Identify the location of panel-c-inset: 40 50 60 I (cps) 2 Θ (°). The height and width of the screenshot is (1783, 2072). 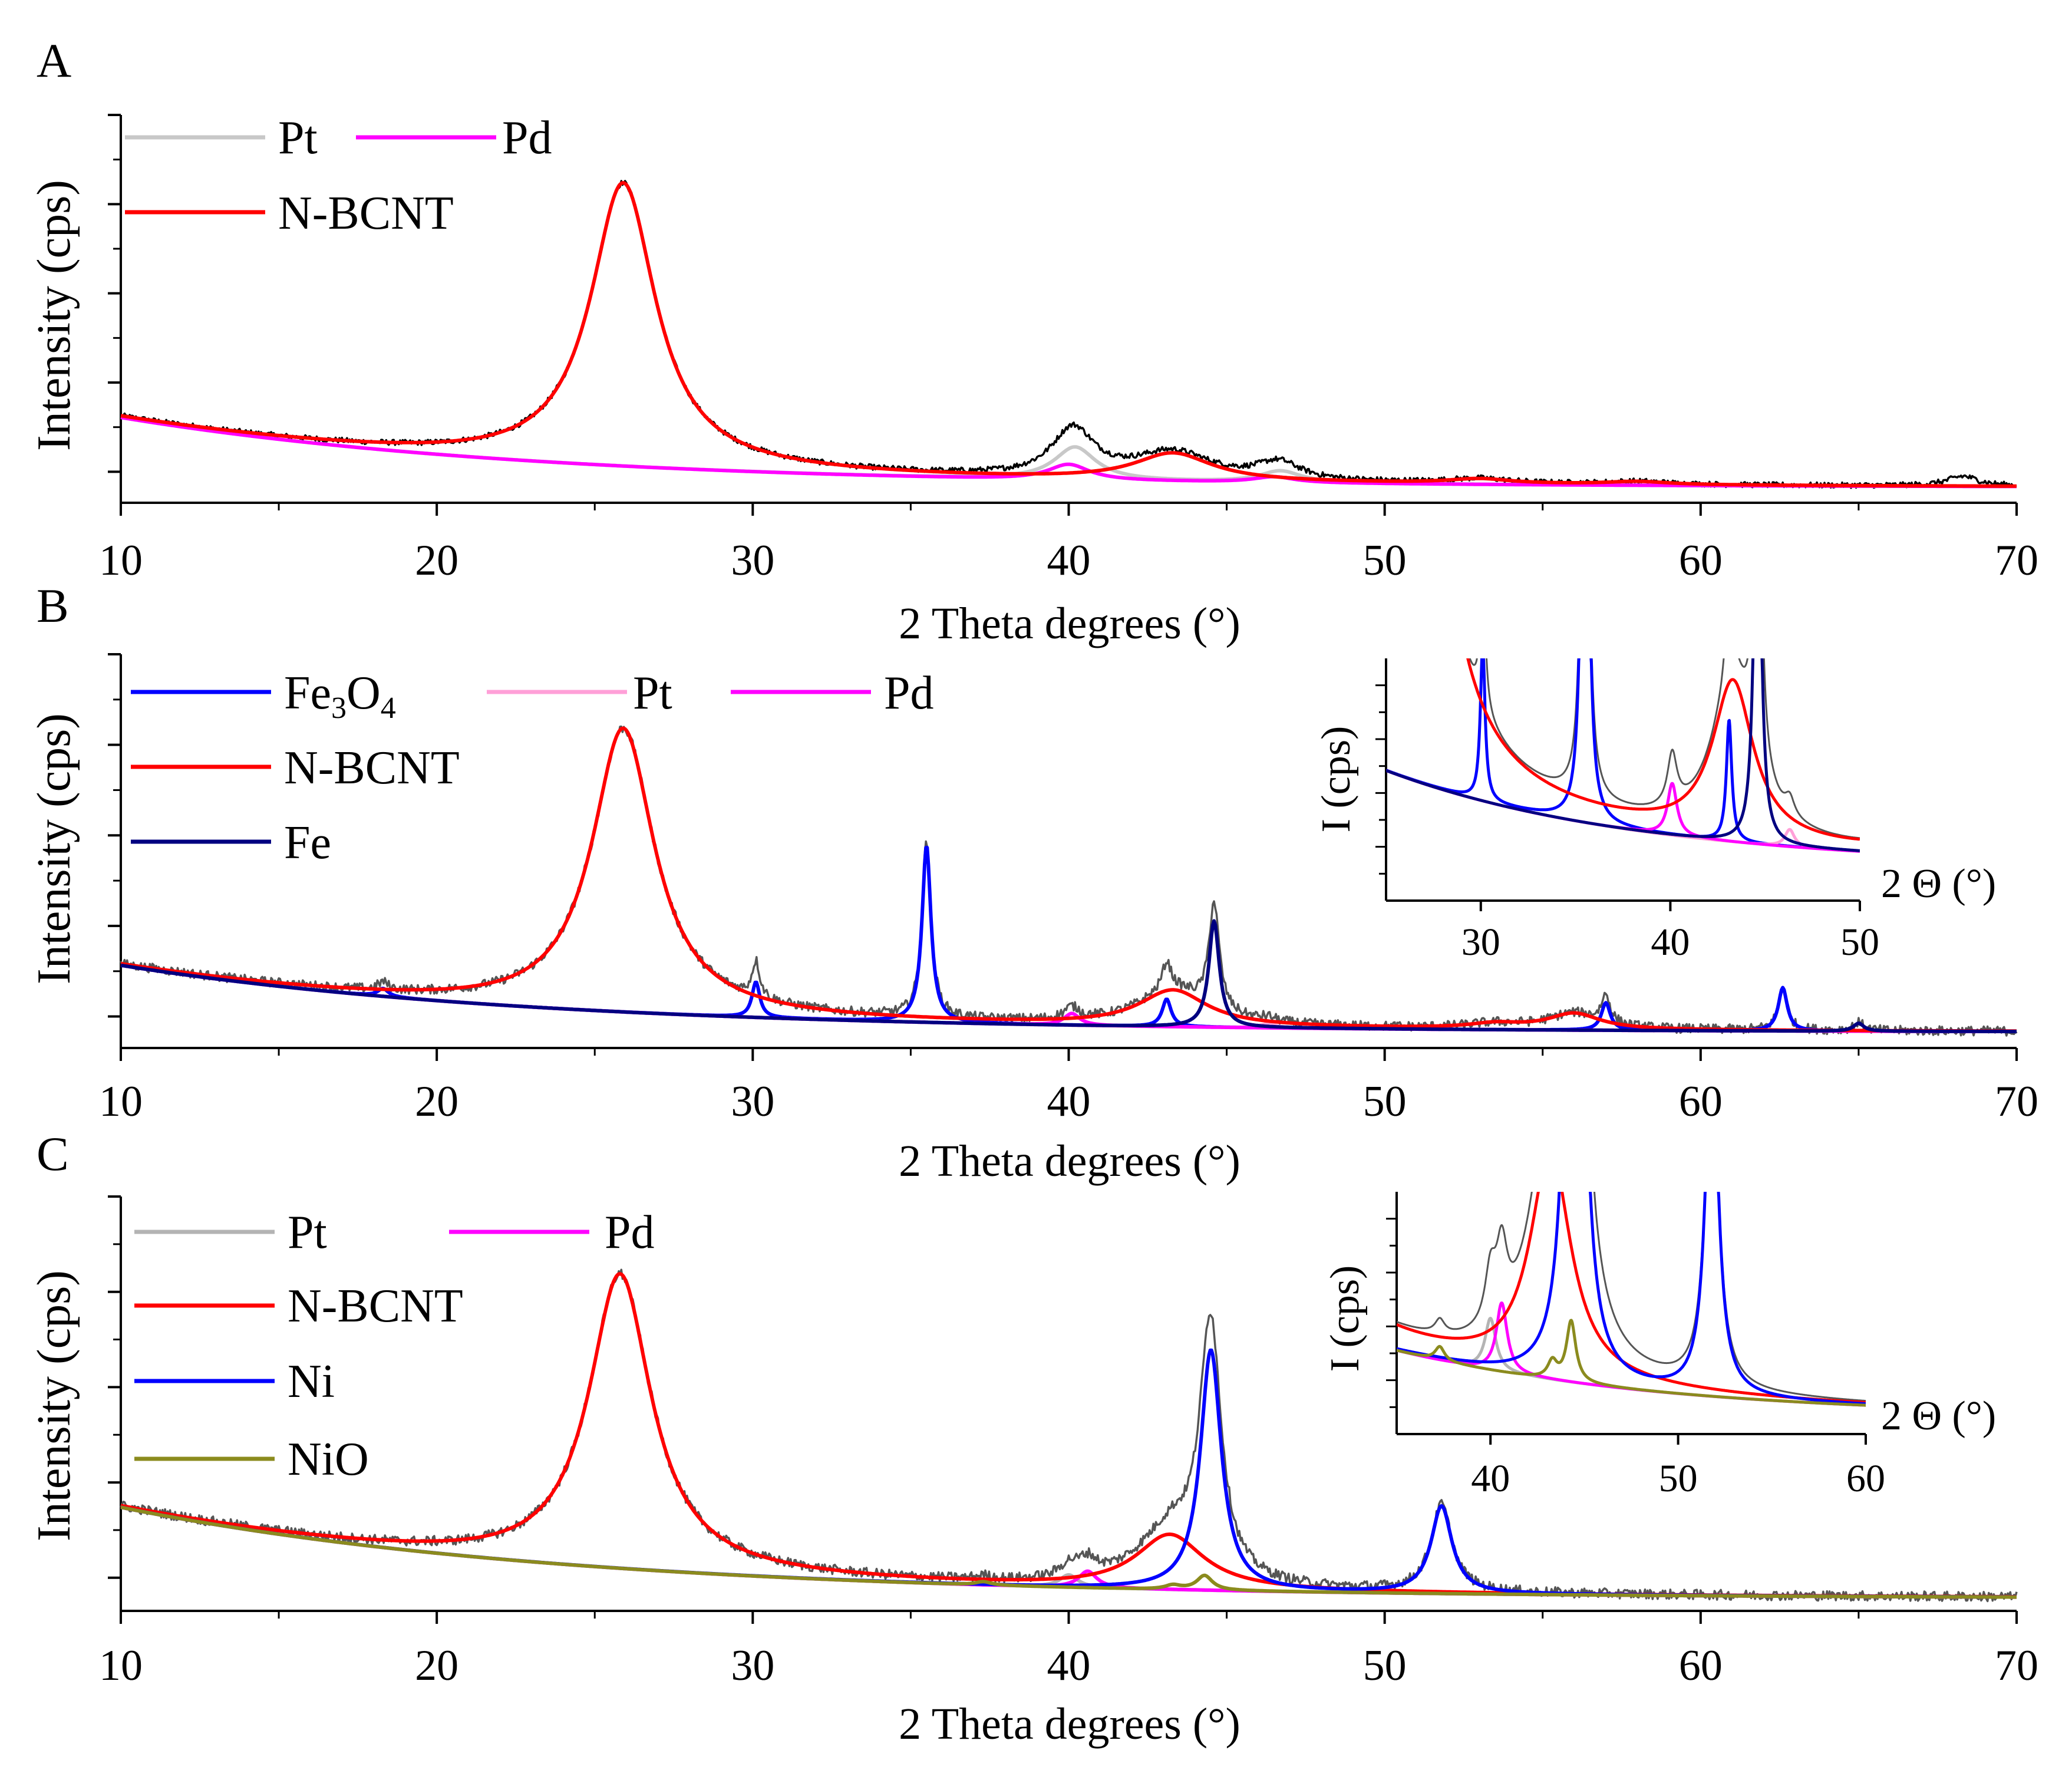
(1659, 1346).